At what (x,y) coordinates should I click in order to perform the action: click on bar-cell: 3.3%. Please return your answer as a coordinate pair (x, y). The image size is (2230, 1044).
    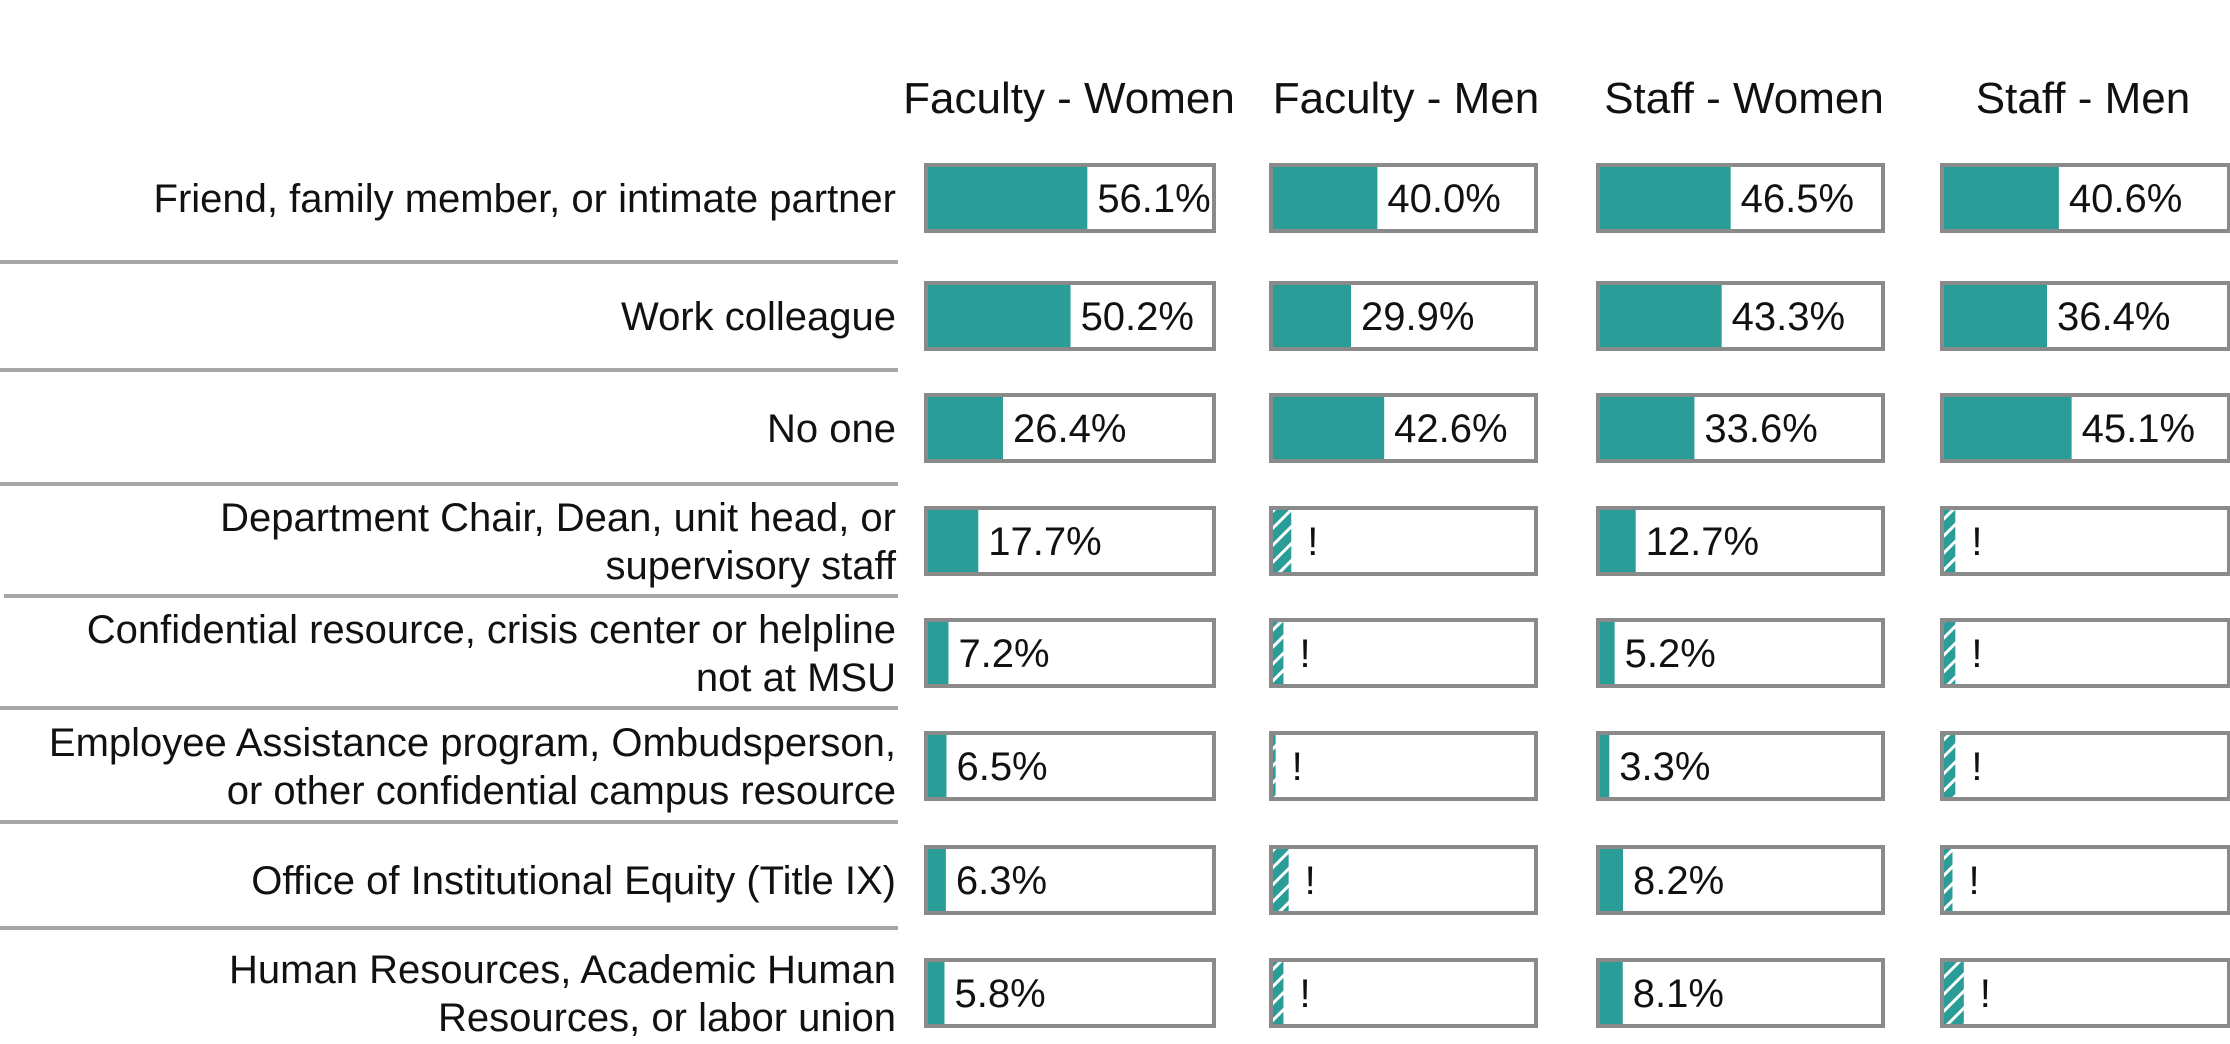
    Looking at the image, I should click on (1740, 766).